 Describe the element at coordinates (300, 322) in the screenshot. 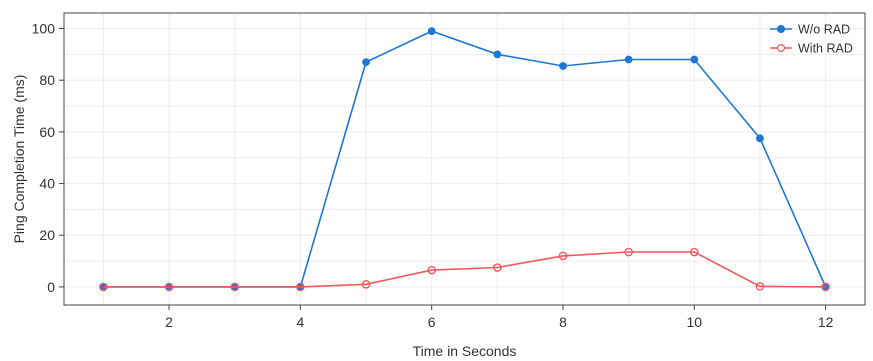

I see `x-tick-label: 4` at that location.